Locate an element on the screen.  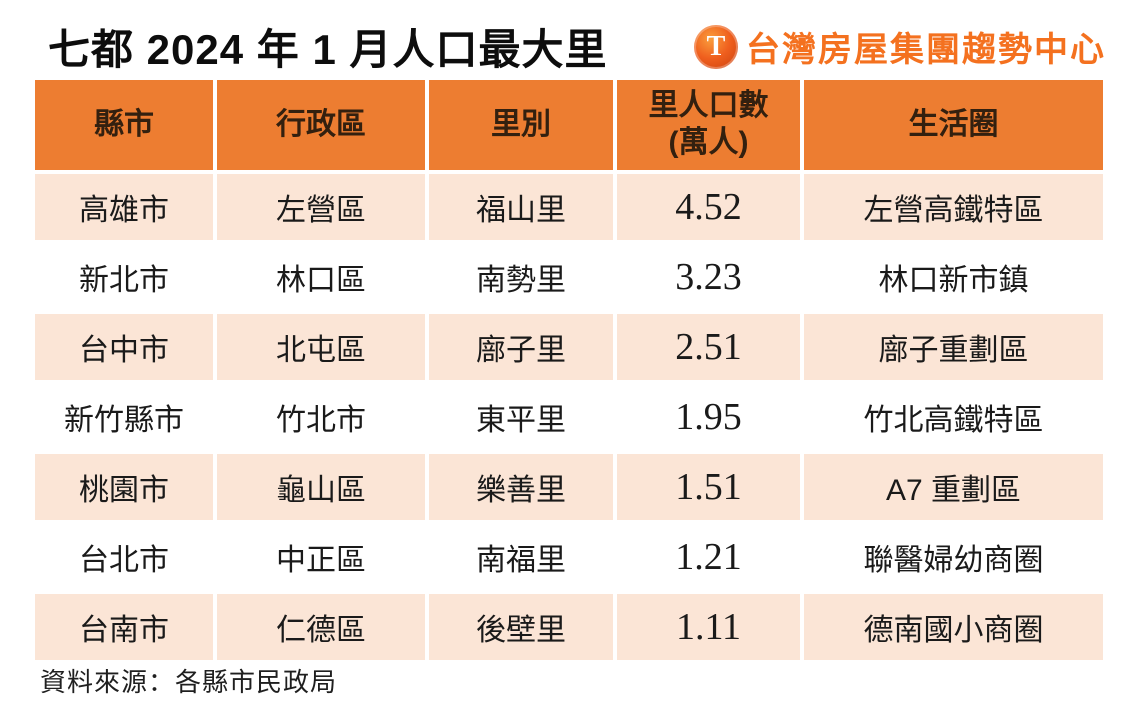
cell-living-circle: 聯醫婦幼商圈 is located at coordinates (953, 557).